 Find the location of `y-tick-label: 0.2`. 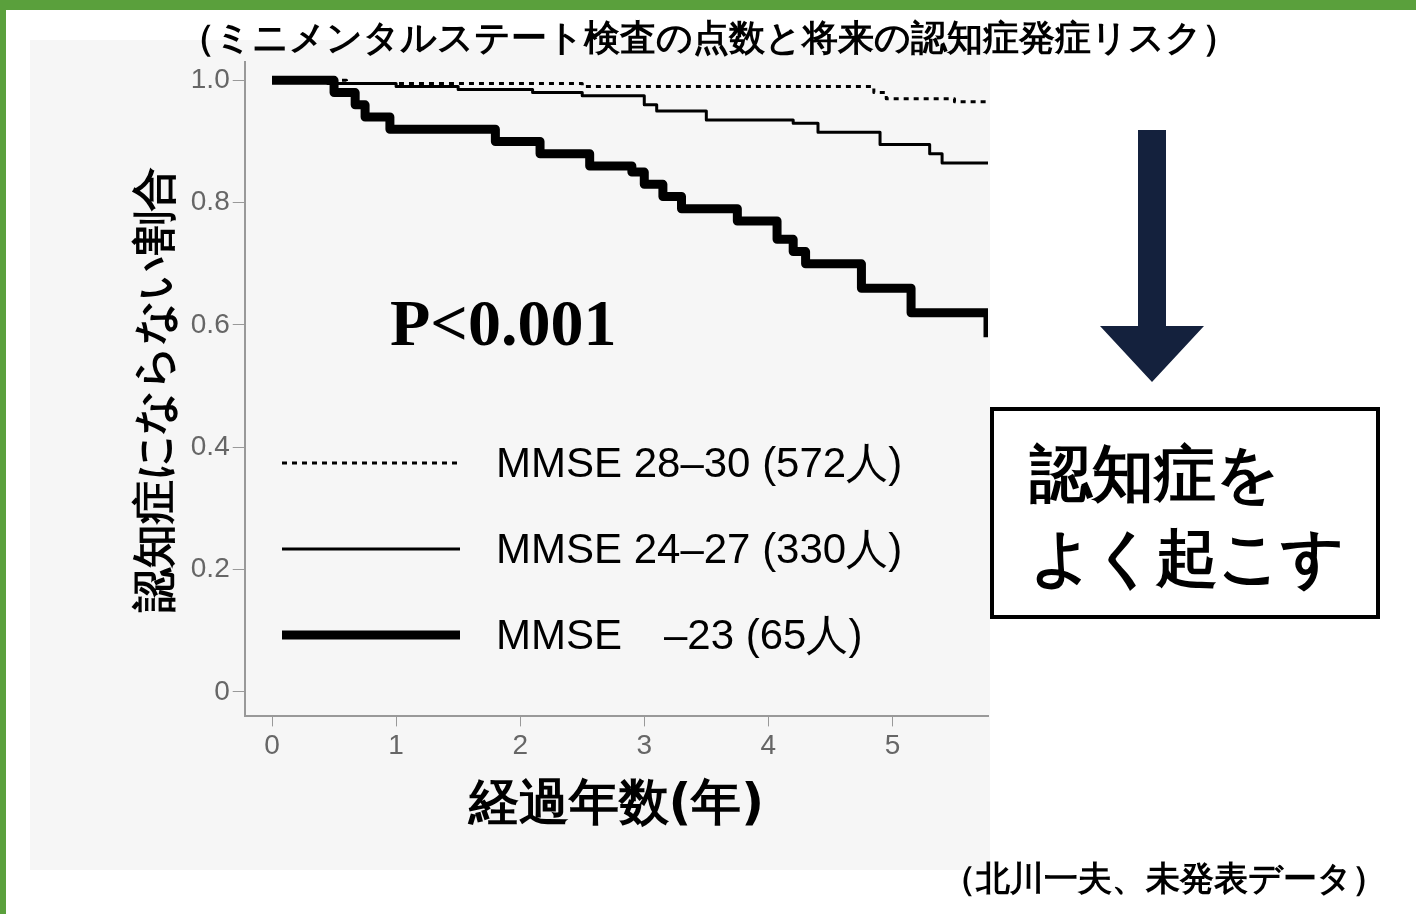

y-tick-label: 0.2 is located at coordinates (210, 568).